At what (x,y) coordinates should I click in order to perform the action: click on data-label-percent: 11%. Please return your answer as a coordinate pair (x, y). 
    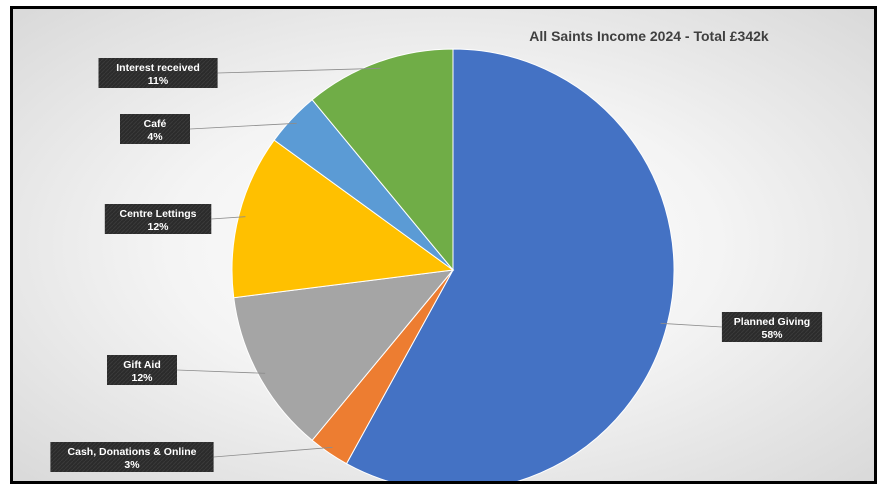
    Looking at the image, I should click on (158, 81).